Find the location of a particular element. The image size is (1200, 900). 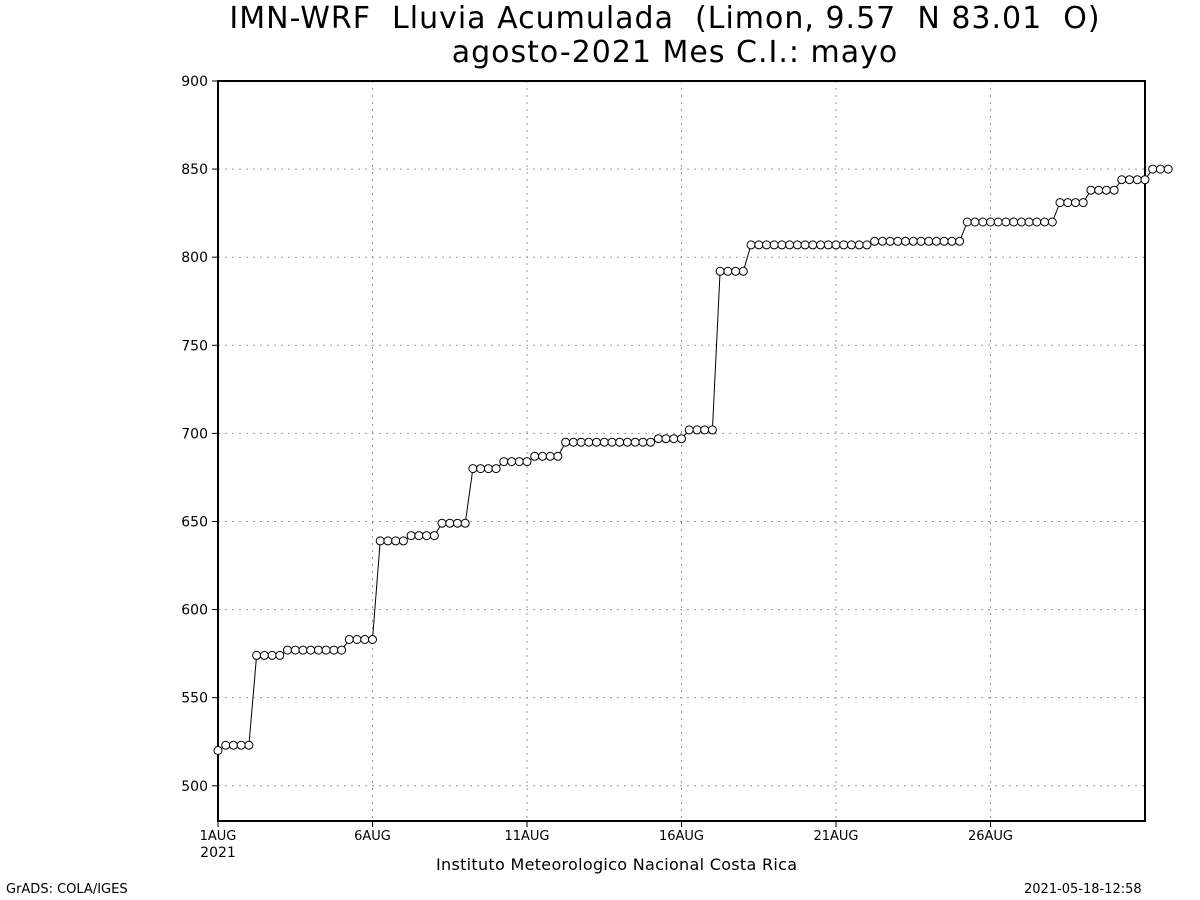

y-tick-label: 550 is located at coordinates (194, 699).